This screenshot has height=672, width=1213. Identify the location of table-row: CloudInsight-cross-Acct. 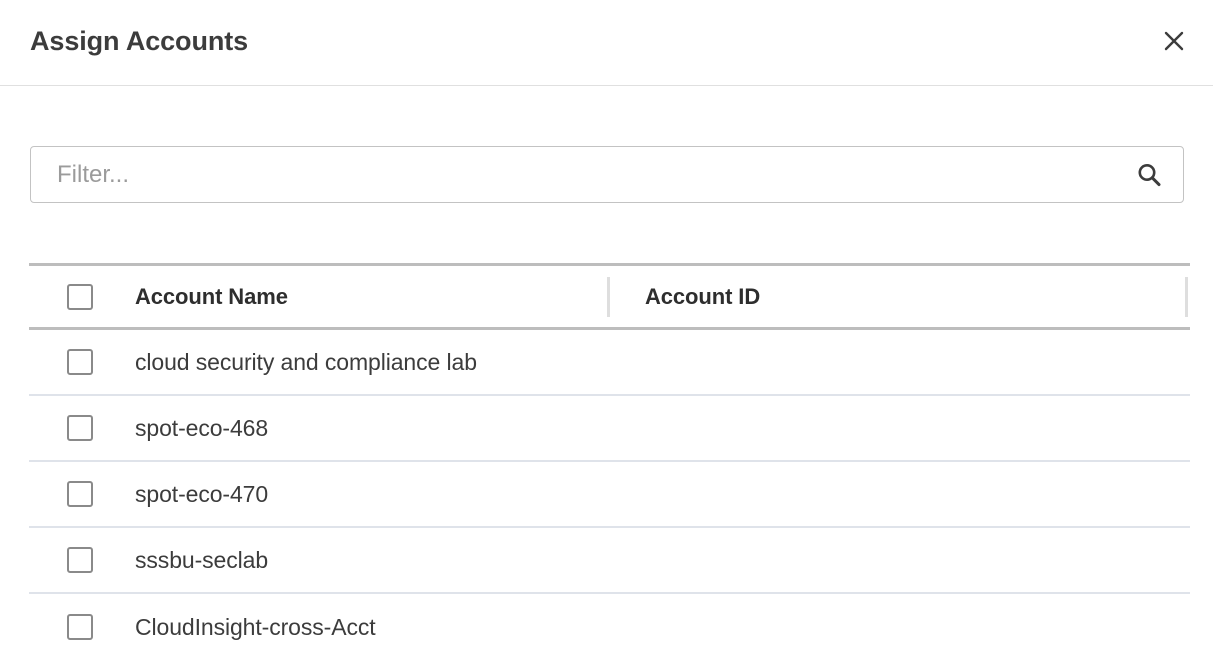
(609, 627).